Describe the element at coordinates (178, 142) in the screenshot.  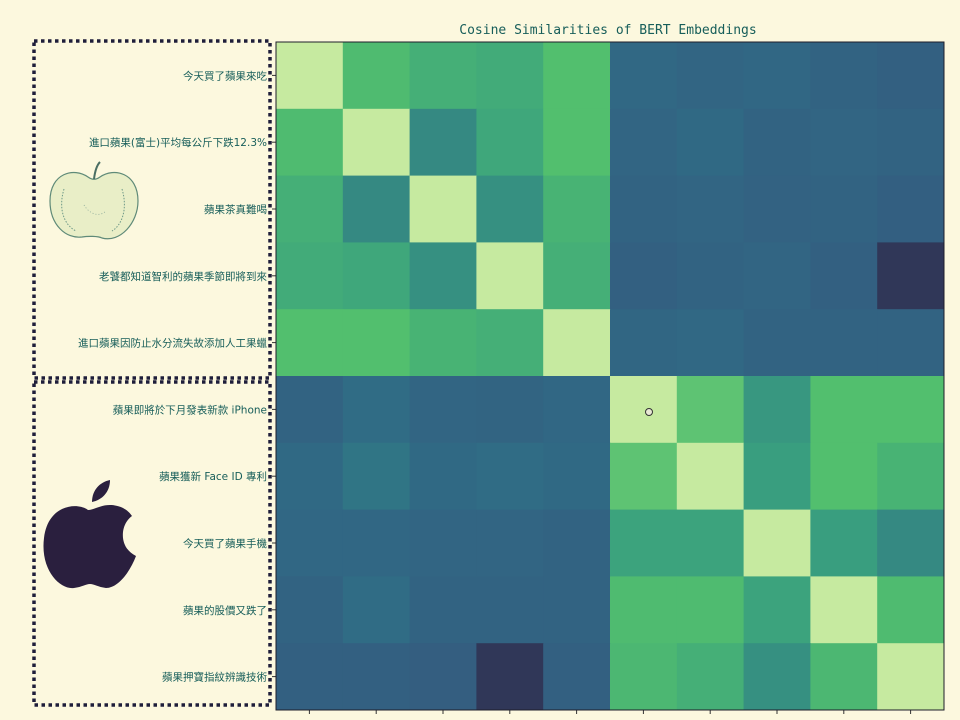
I see `row-label: 進口蘋果(富士)平均每公斤下跌12.3%` at that location.